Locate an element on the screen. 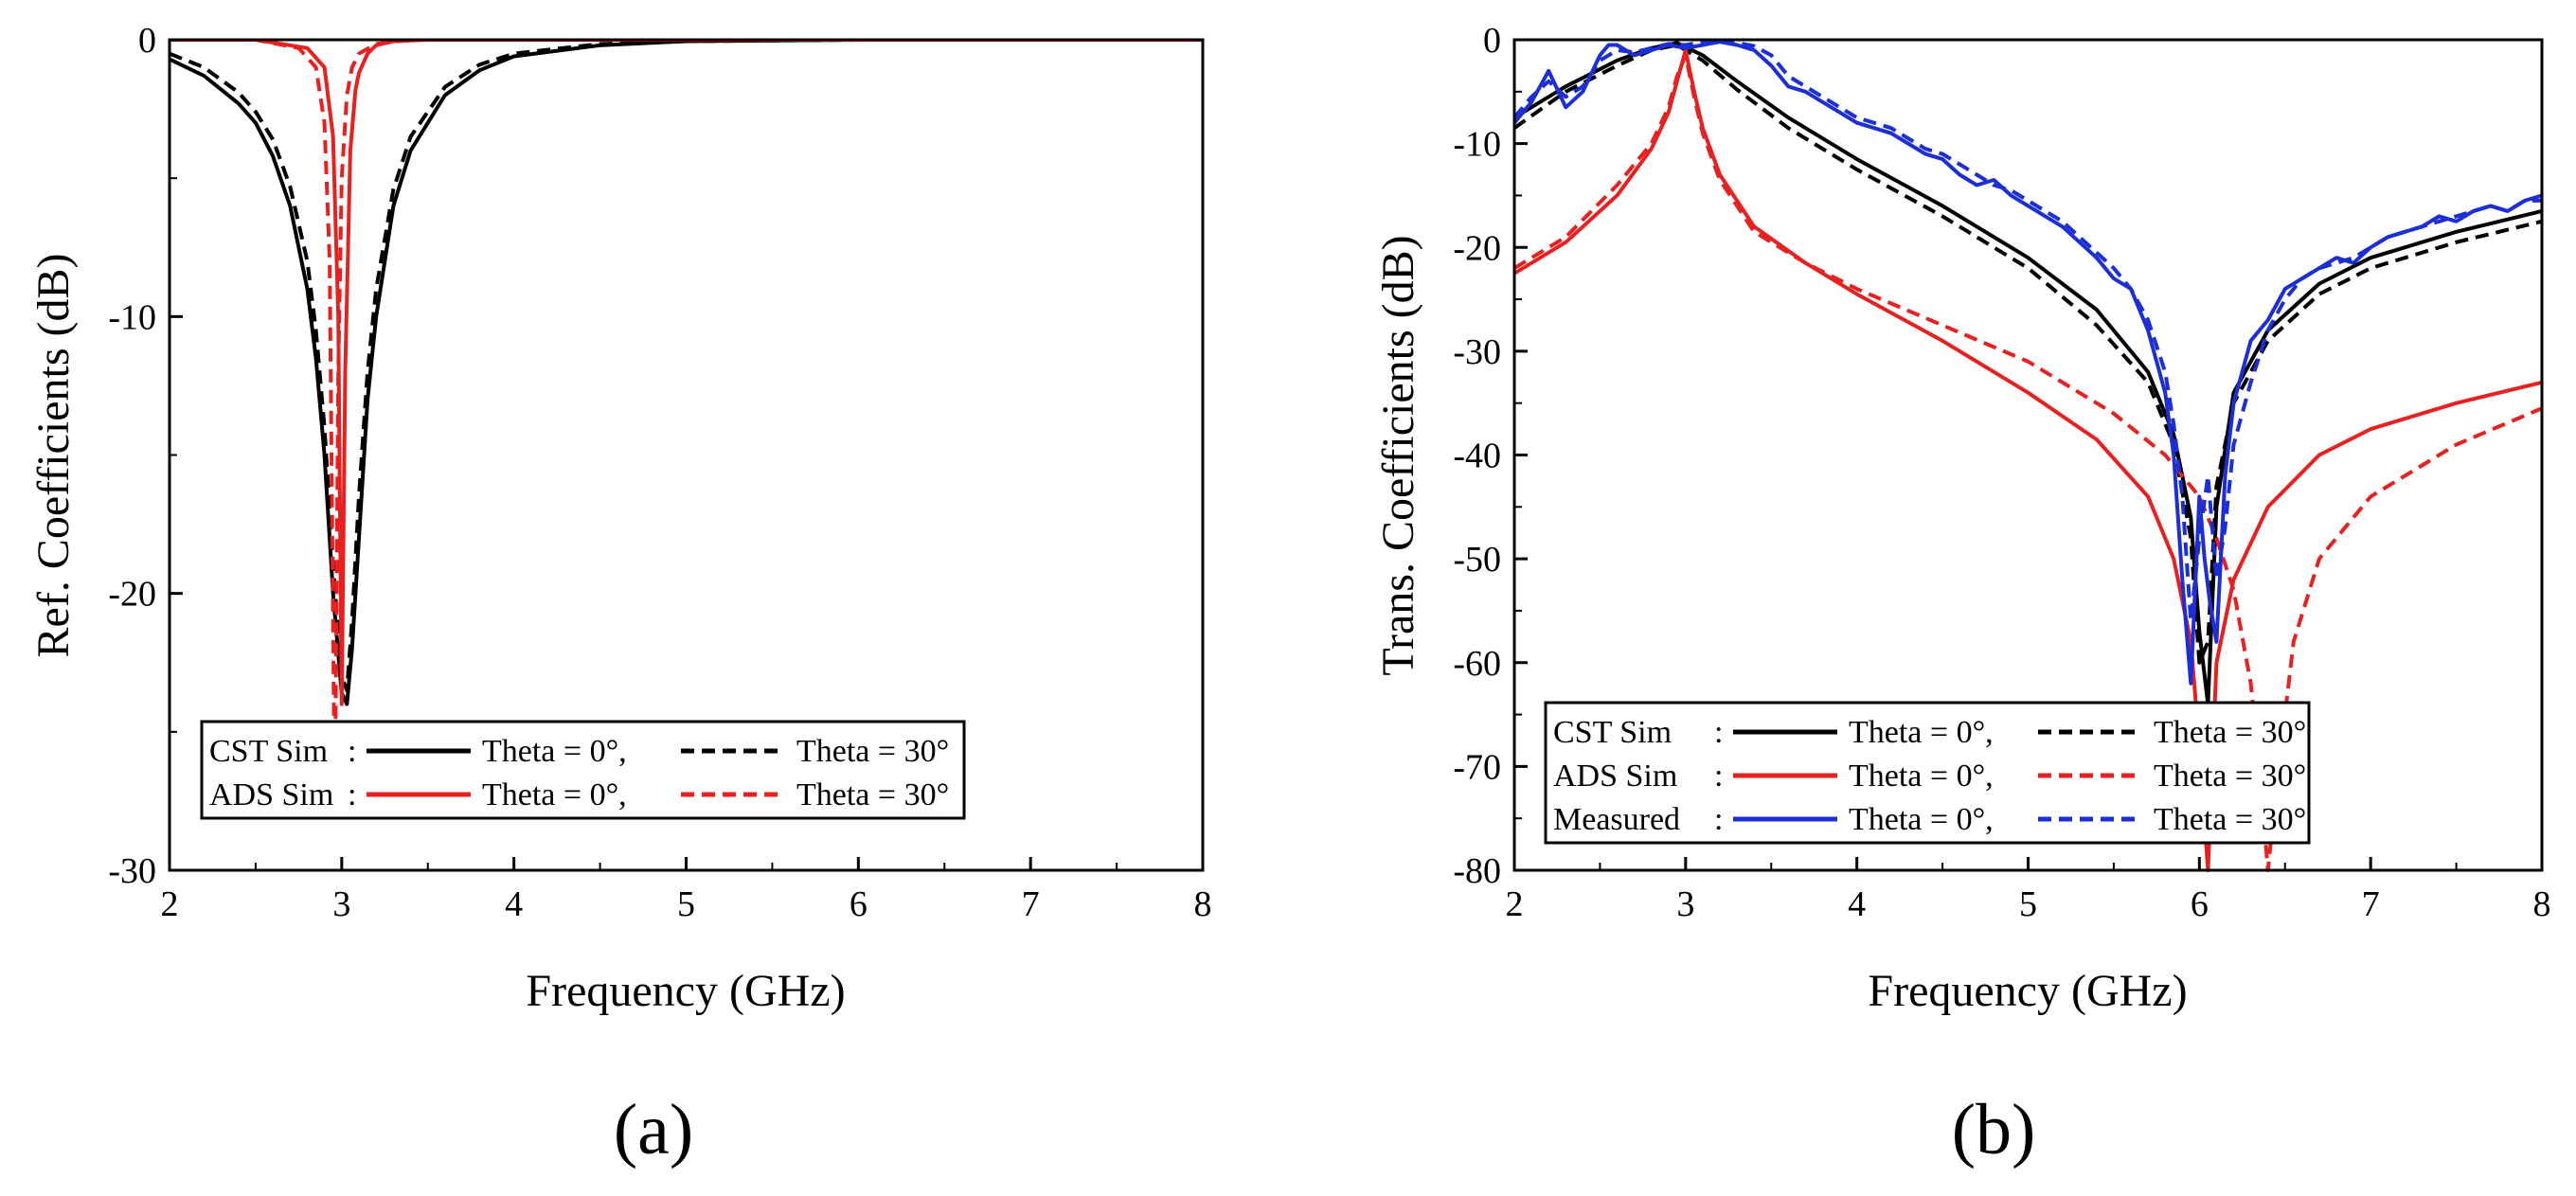  panel-a-legend-source-label: CST Sim is located at coordinates (268, 751).